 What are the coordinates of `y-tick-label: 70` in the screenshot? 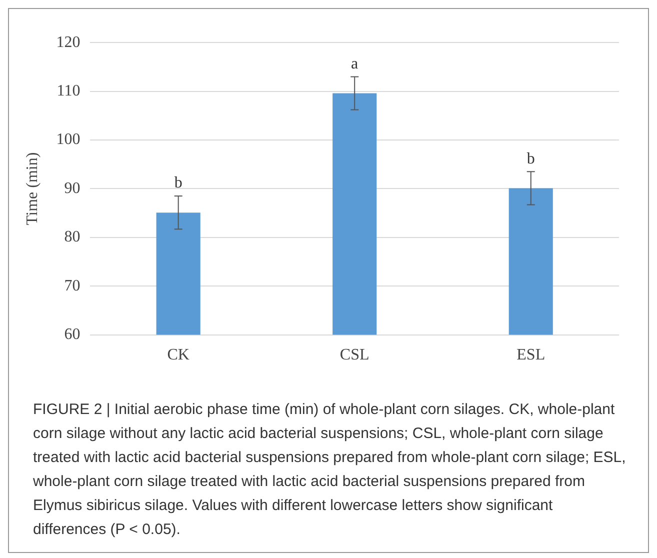 It's located at (72, 285).